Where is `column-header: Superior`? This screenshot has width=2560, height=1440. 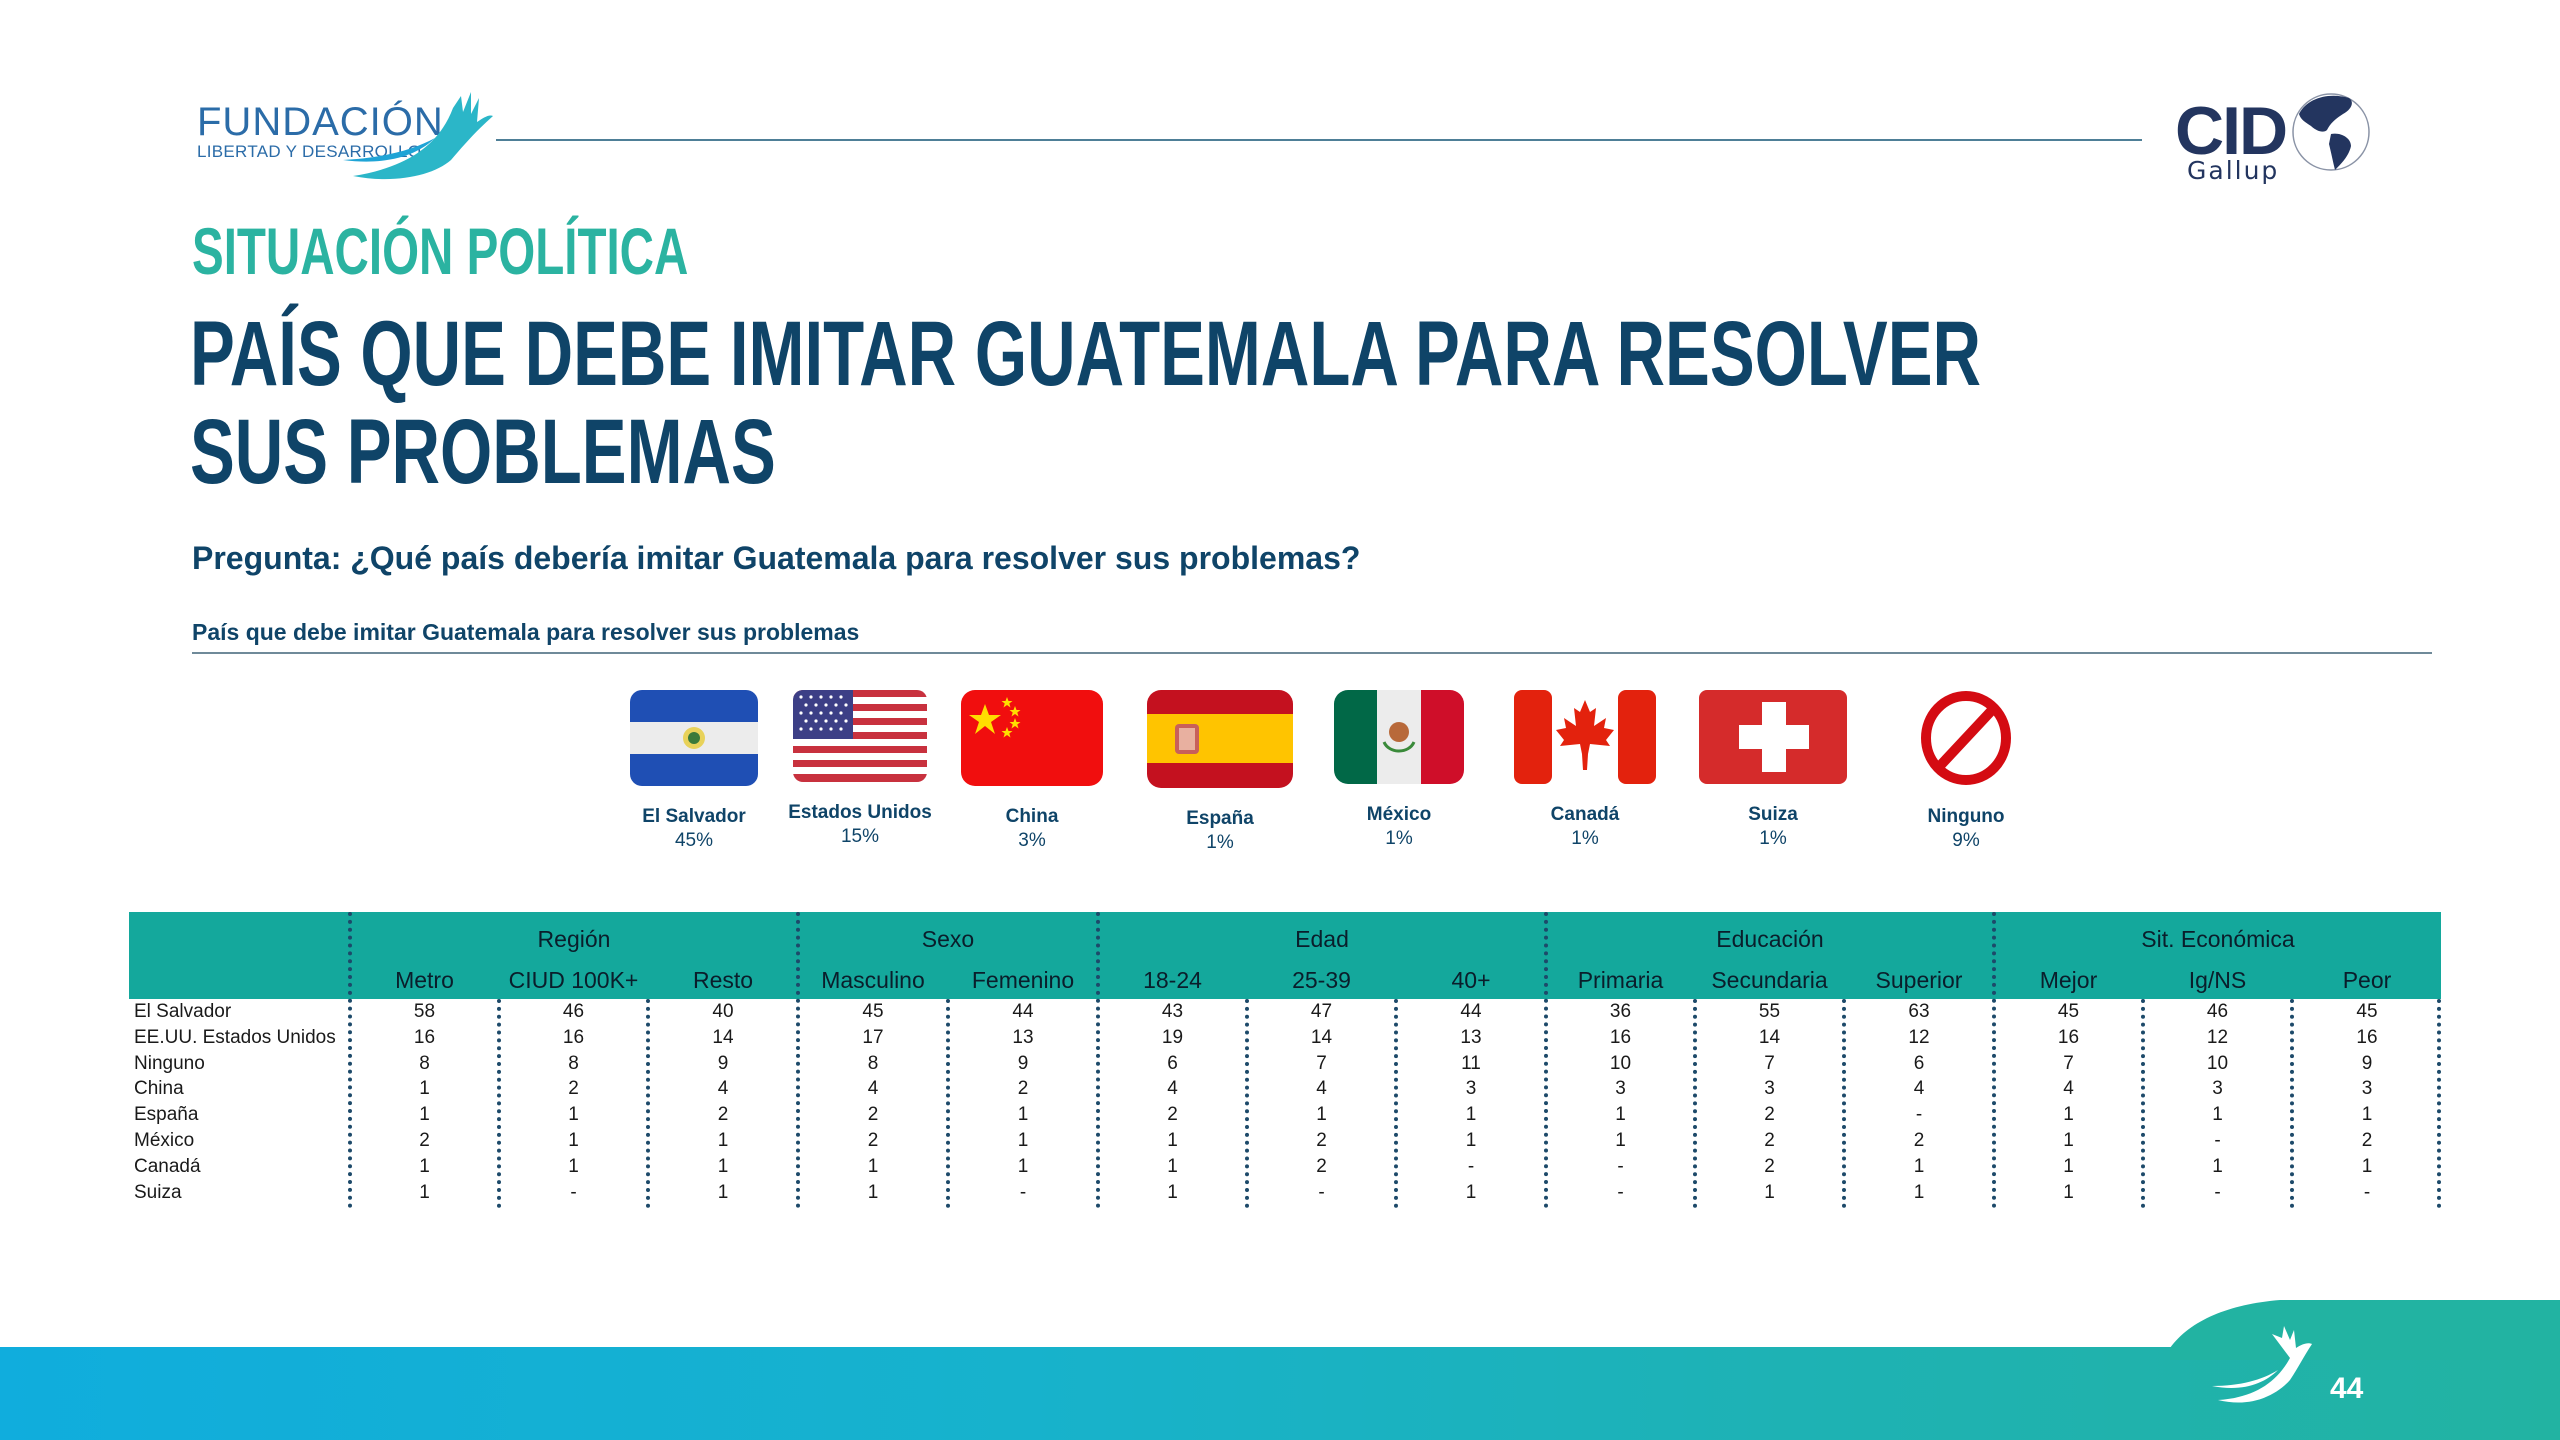 column-header: Superior is located at coordinates (1919, 980).